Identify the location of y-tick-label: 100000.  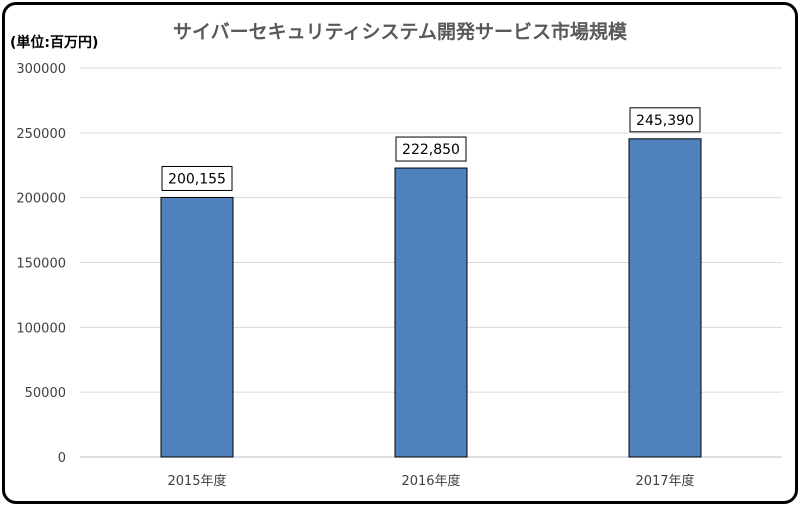
(41, 328).